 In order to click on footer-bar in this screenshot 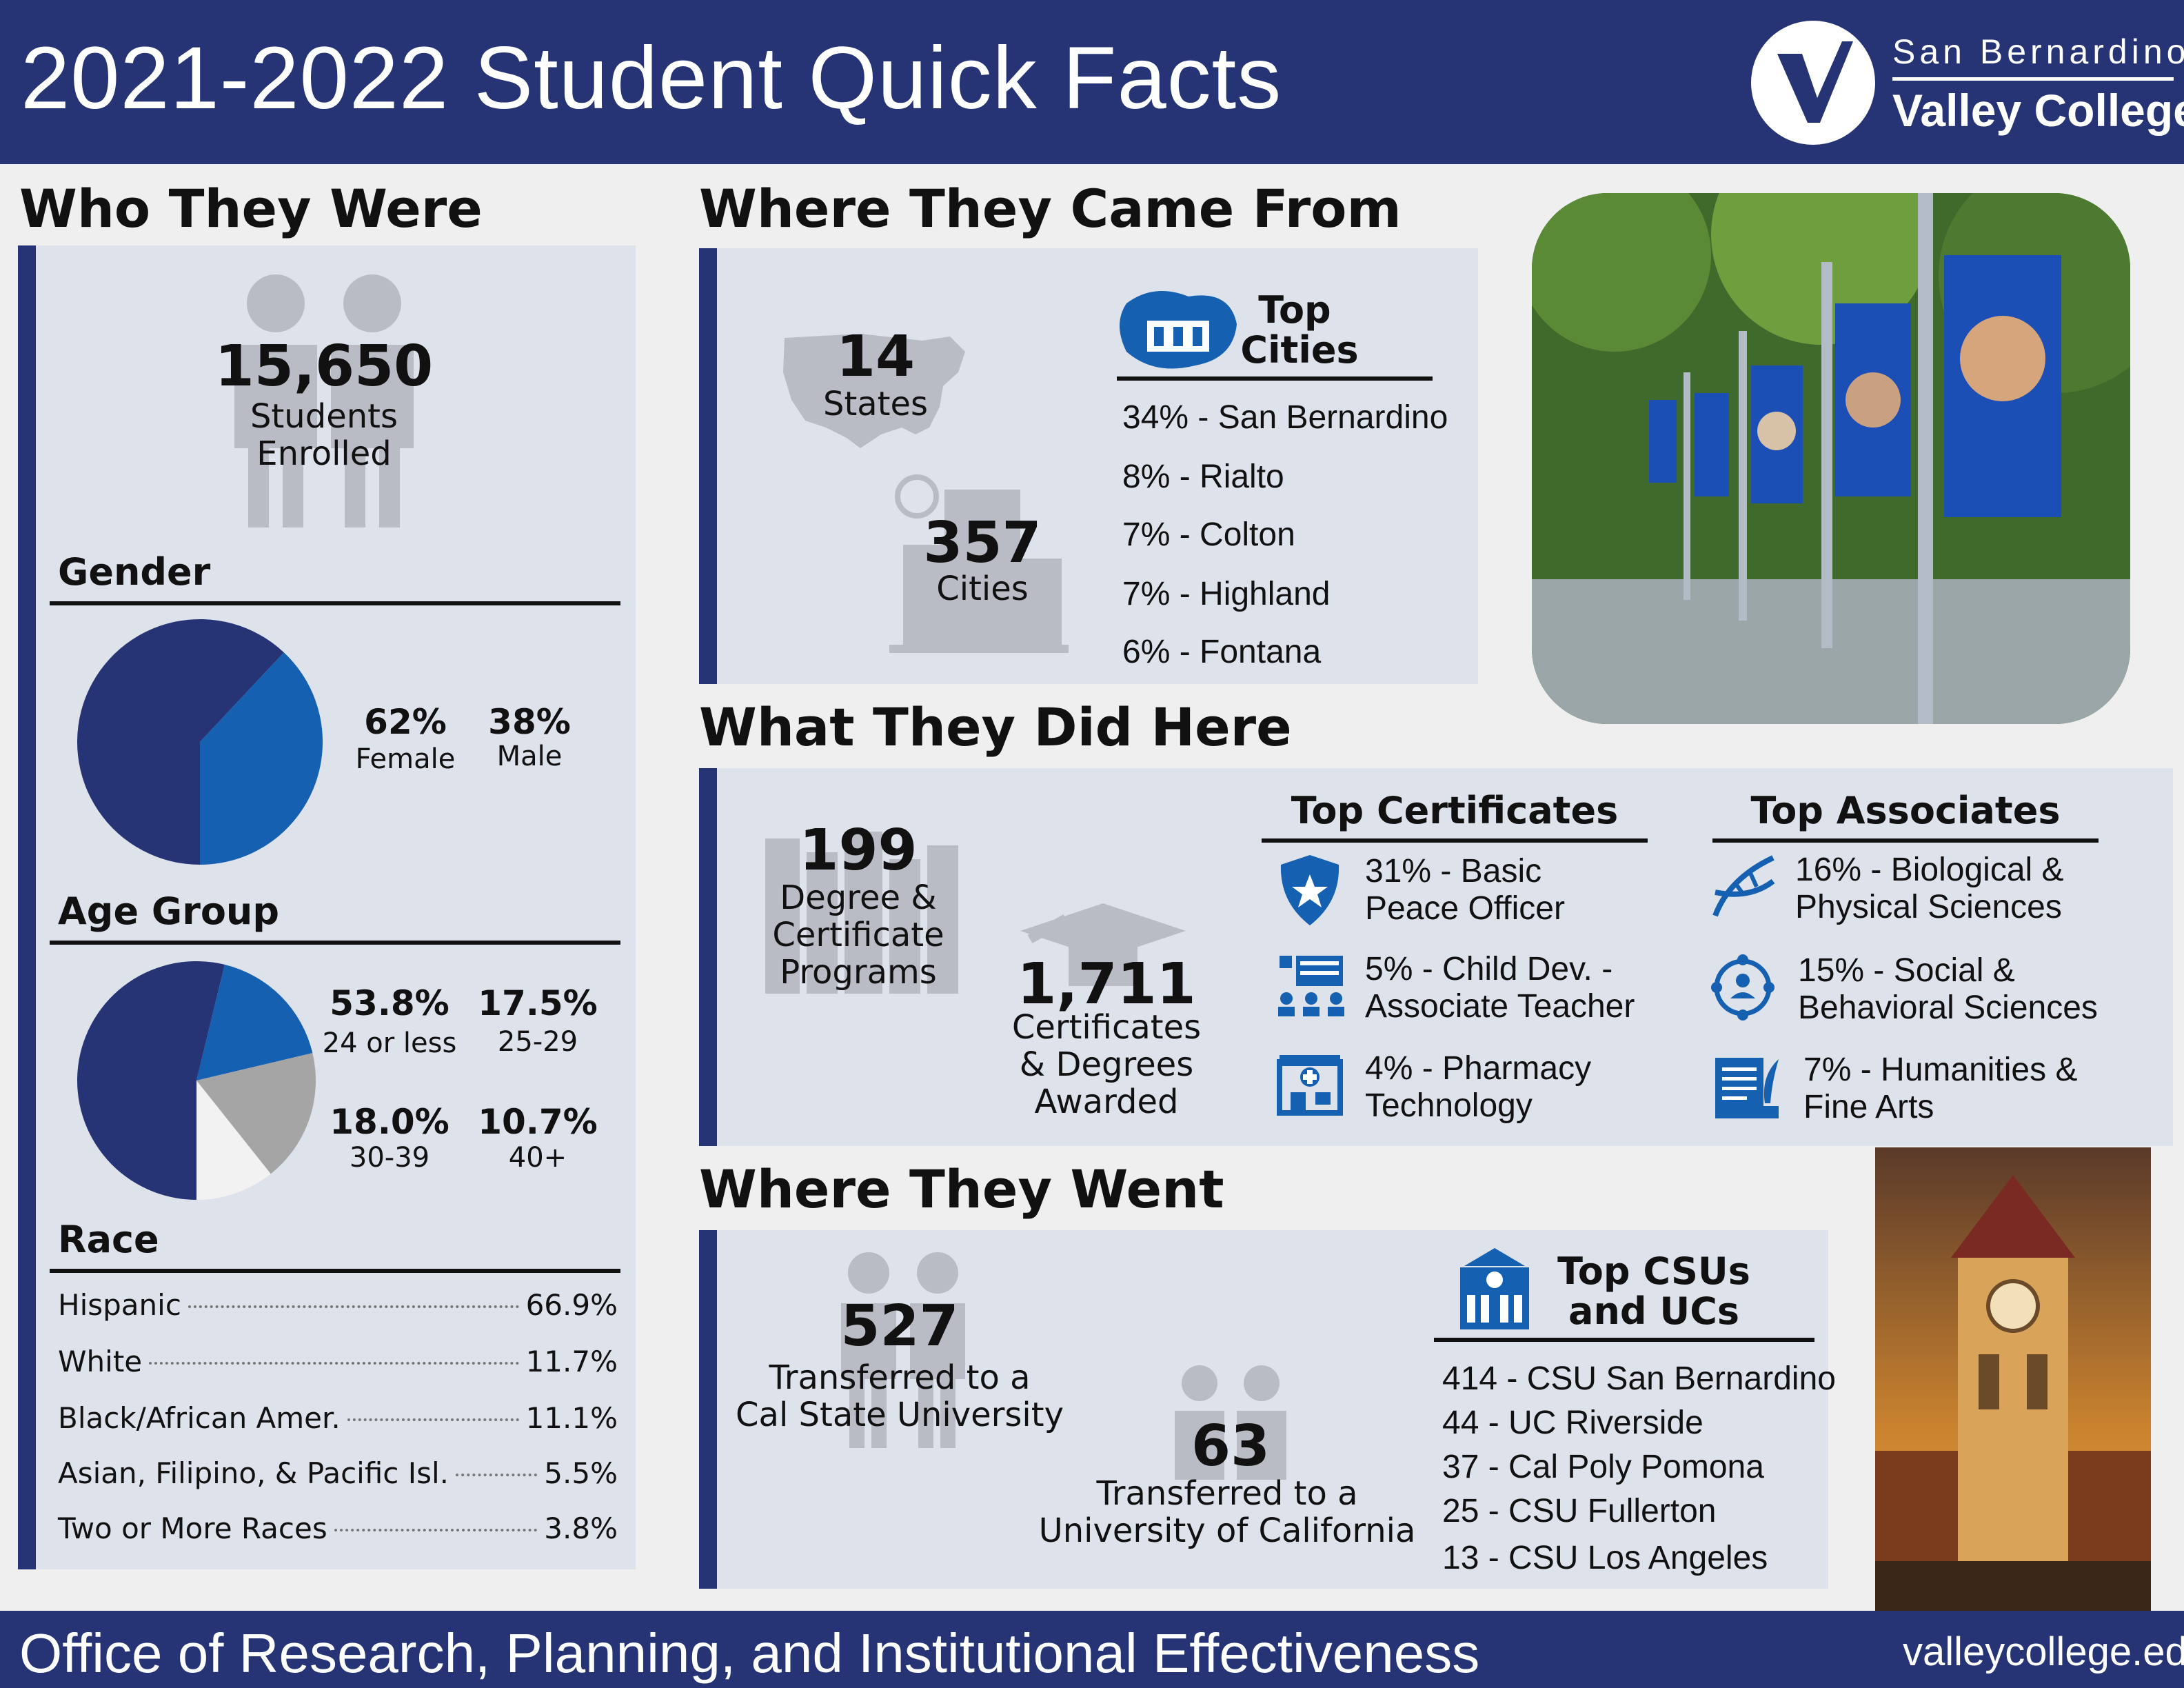, I will do `click(1092, 1650)`.